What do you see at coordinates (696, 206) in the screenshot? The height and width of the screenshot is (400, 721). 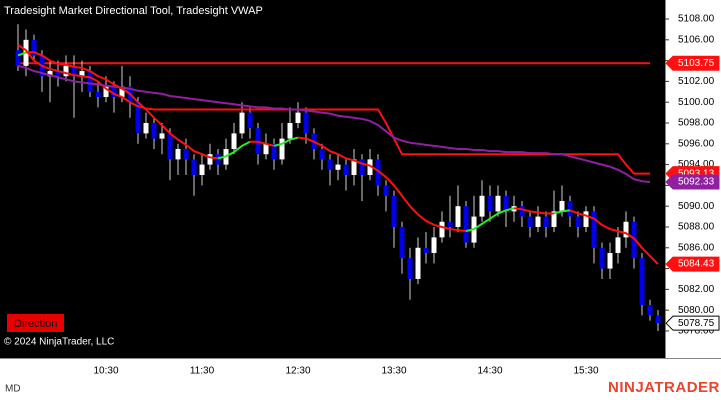 I see `y-tick-label: 5090.00` at bounding box center [696, 206].